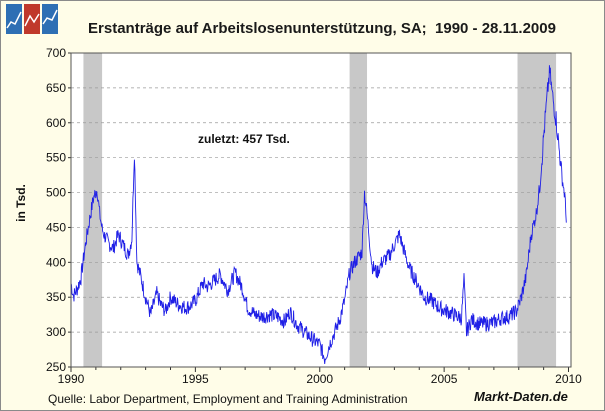  What do you see at coordinates (568, 379) in the screenshot?
I see `x-tick-label: 2010` at bounding box center [568, 379].